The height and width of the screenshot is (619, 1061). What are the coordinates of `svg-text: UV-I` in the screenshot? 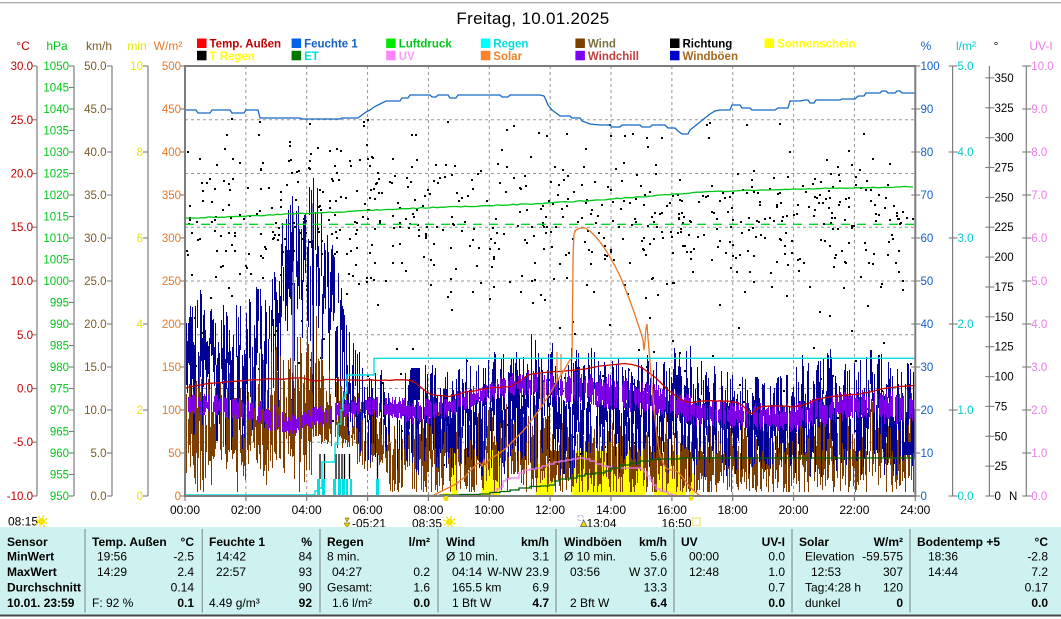 It's located at (1040, 46).